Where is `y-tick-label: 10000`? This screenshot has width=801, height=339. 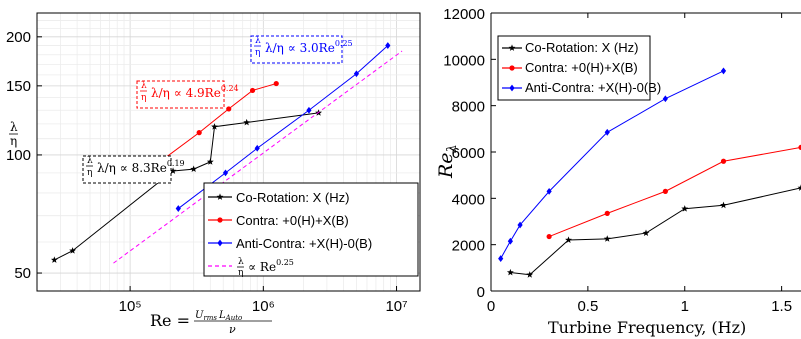
y-tick-label: 10000 is located at coordinates (464, 60).